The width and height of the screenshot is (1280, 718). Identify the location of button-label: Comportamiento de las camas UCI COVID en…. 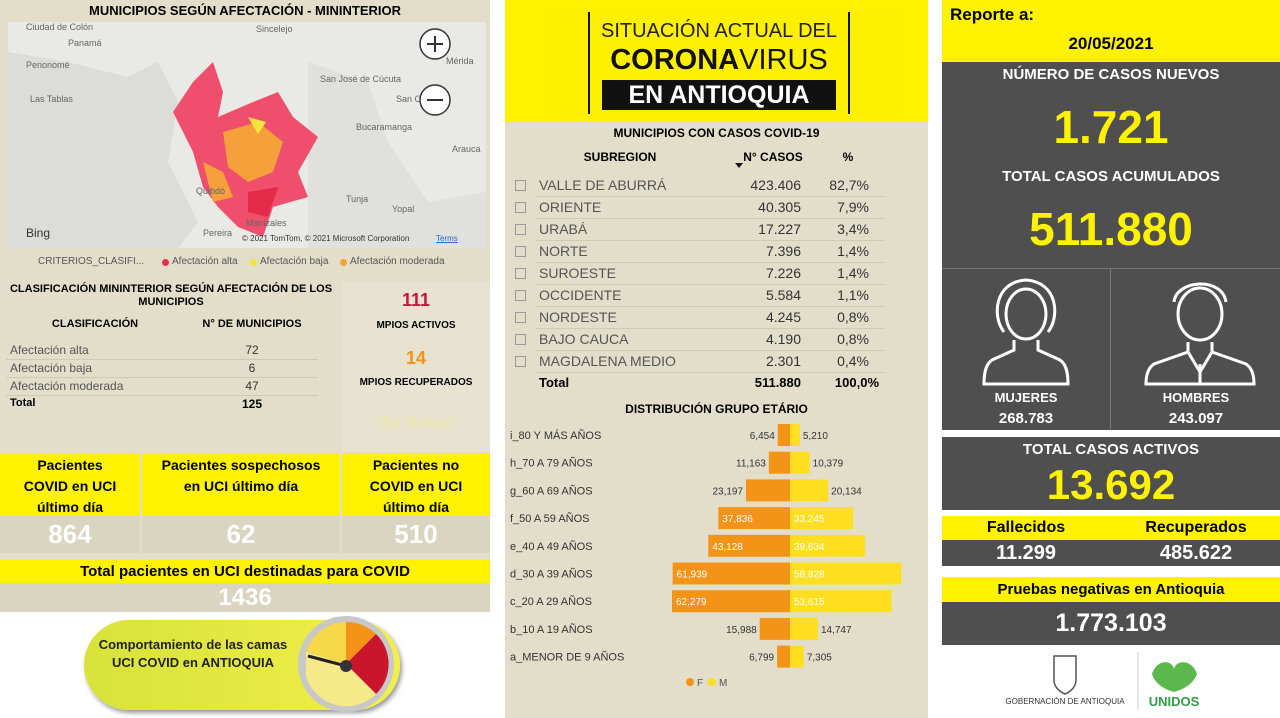
(193, 653).